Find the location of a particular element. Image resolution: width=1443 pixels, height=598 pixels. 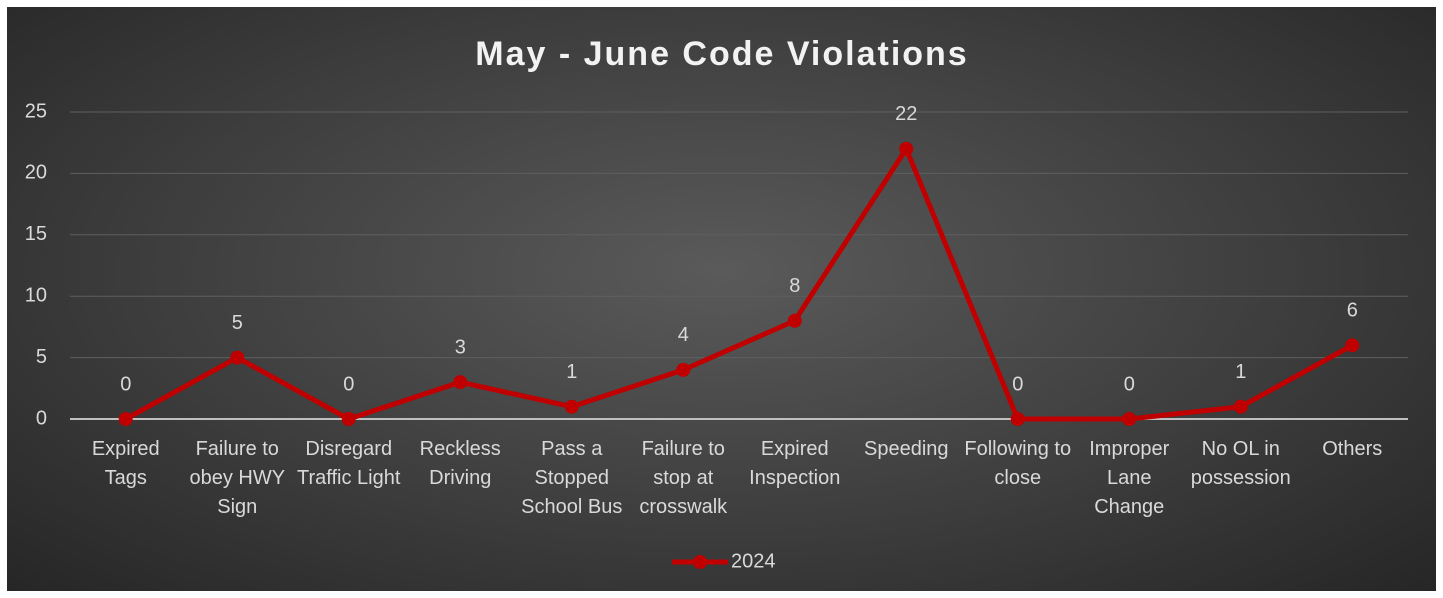

x-tick-label: Failure to obey HWY Sign is located at coordinates (237, 478).